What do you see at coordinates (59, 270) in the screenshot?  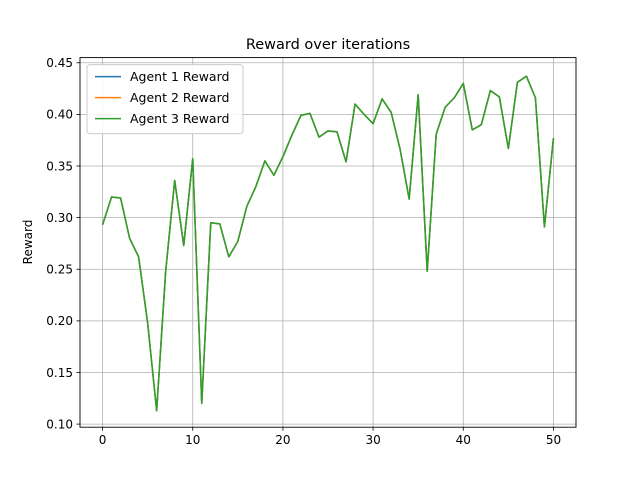 I see `y-tick-label: 0.25` at bounding box center [59, 270].